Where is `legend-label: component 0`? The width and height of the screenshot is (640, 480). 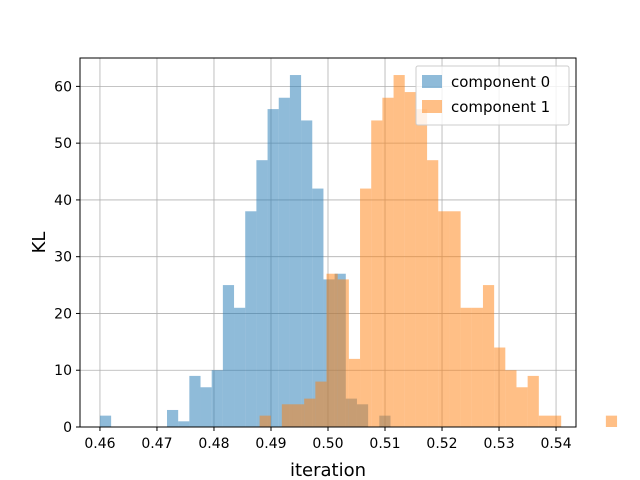 legend-label: component 0 is located at coordinates (500, 82).